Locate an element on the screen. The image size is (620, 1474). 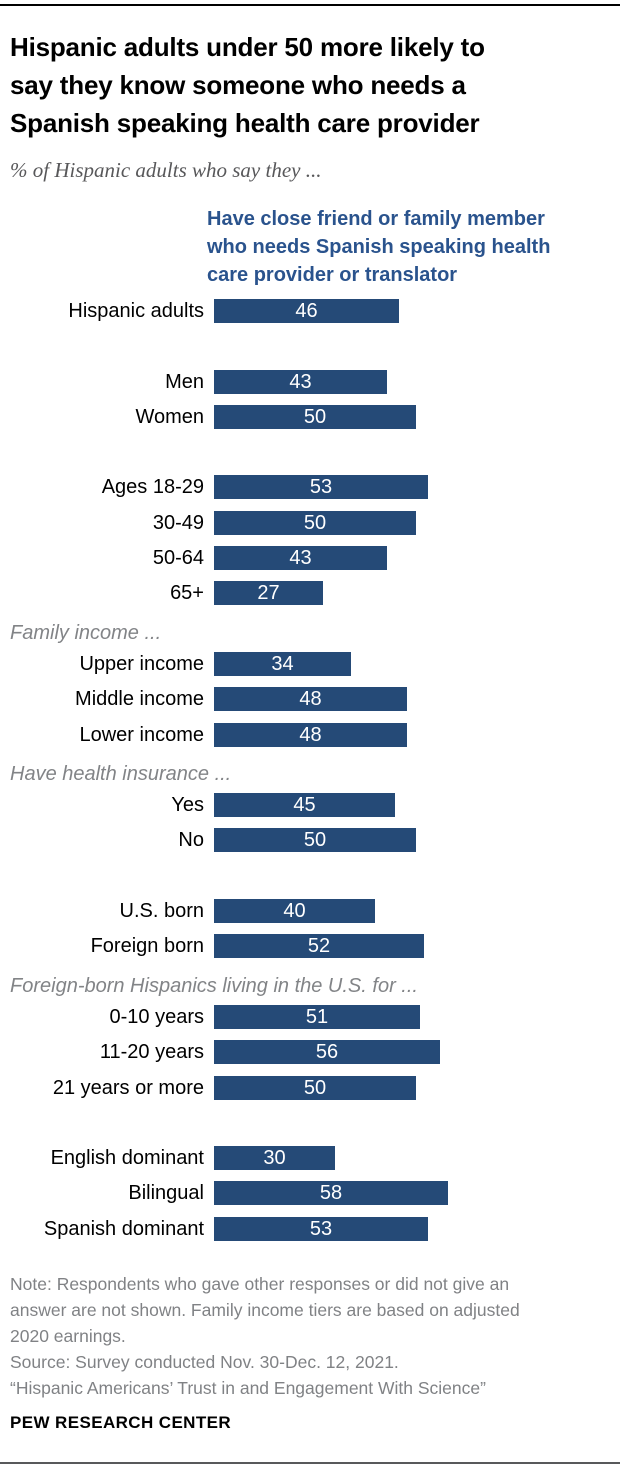
category-label: English dominant is located at coordinates (127, 1158).